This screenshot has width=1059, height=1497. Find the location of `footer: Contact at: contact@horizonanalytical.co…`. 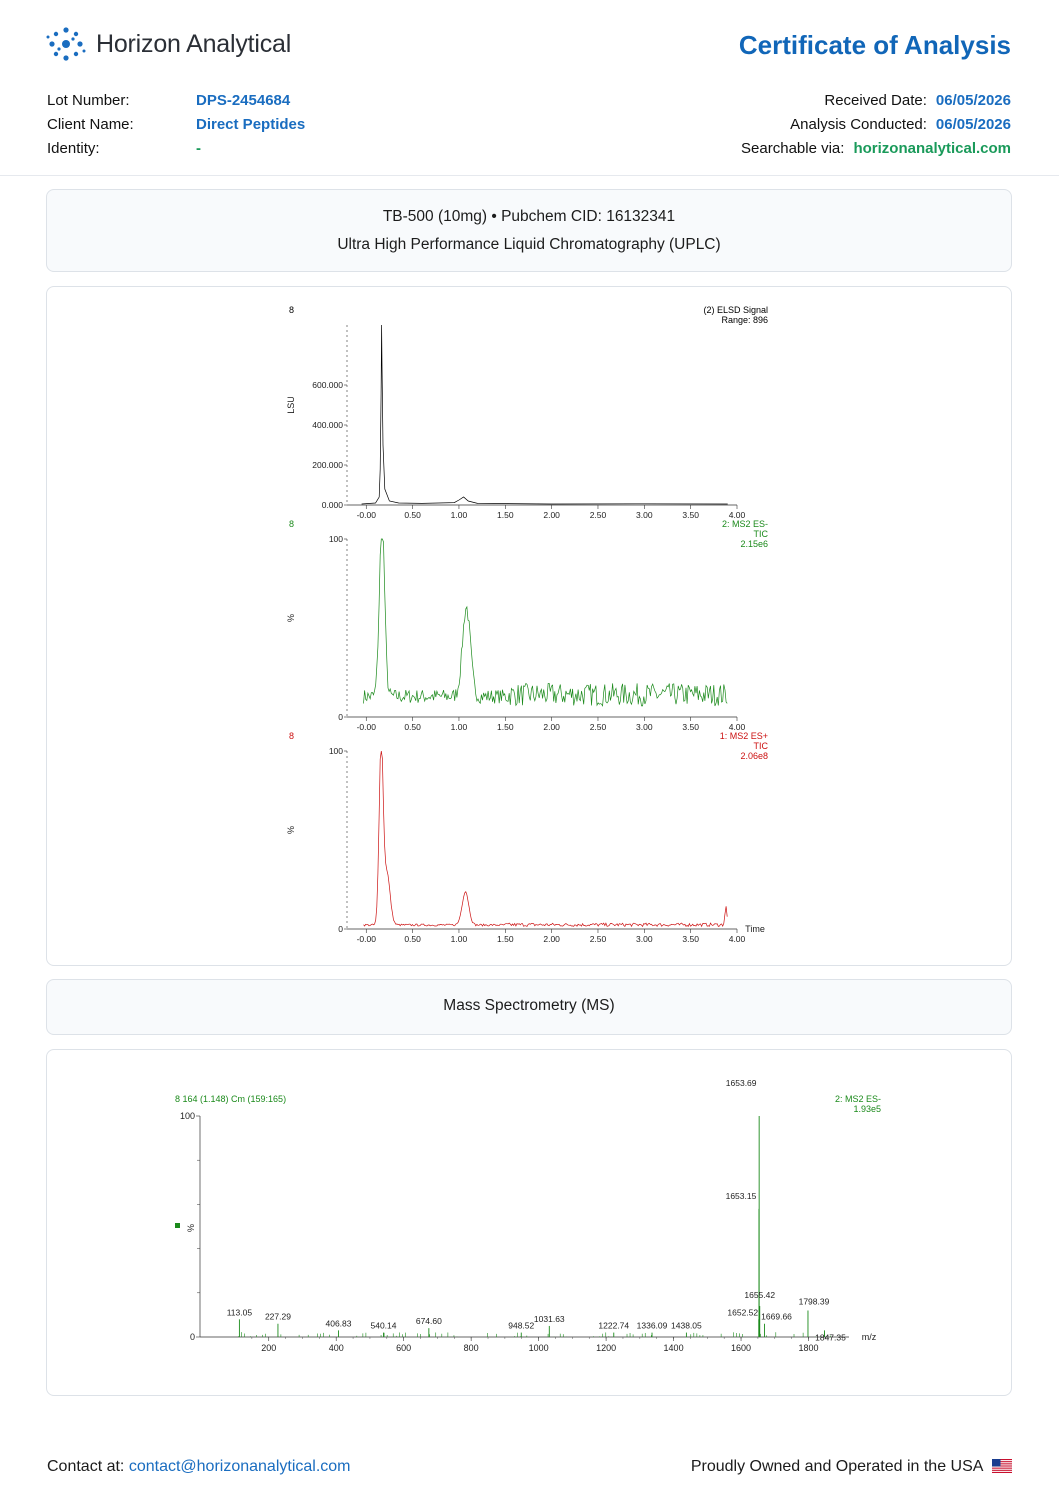

footer: Contact at: contact@horizonanalytical.co… is located at coordinates (529, 1467).